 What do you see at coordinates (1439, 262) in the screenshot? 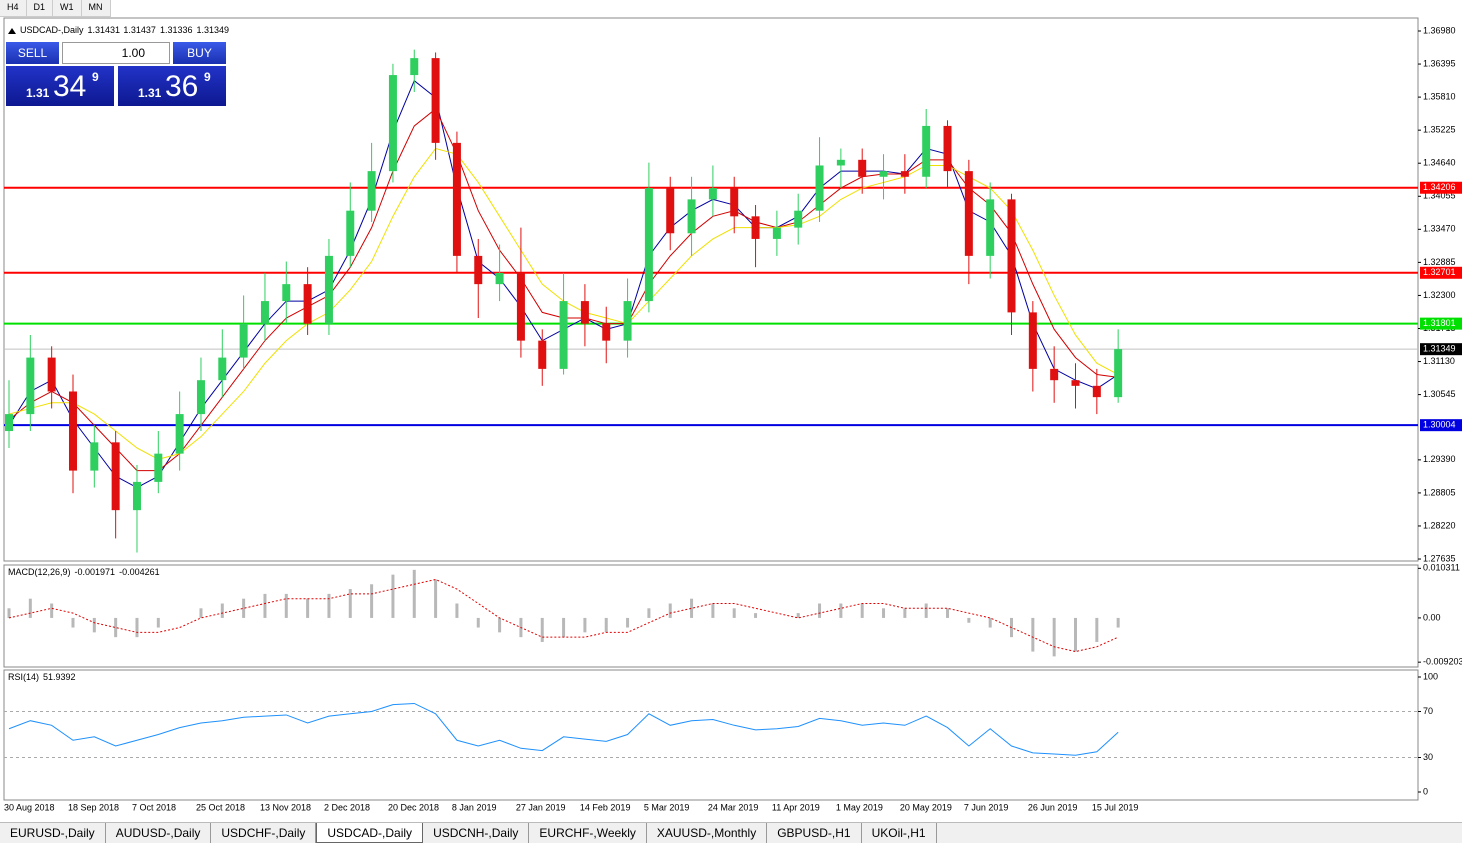
I see `y-tick-label: 1.32885` at bounding box center [1439, 262].